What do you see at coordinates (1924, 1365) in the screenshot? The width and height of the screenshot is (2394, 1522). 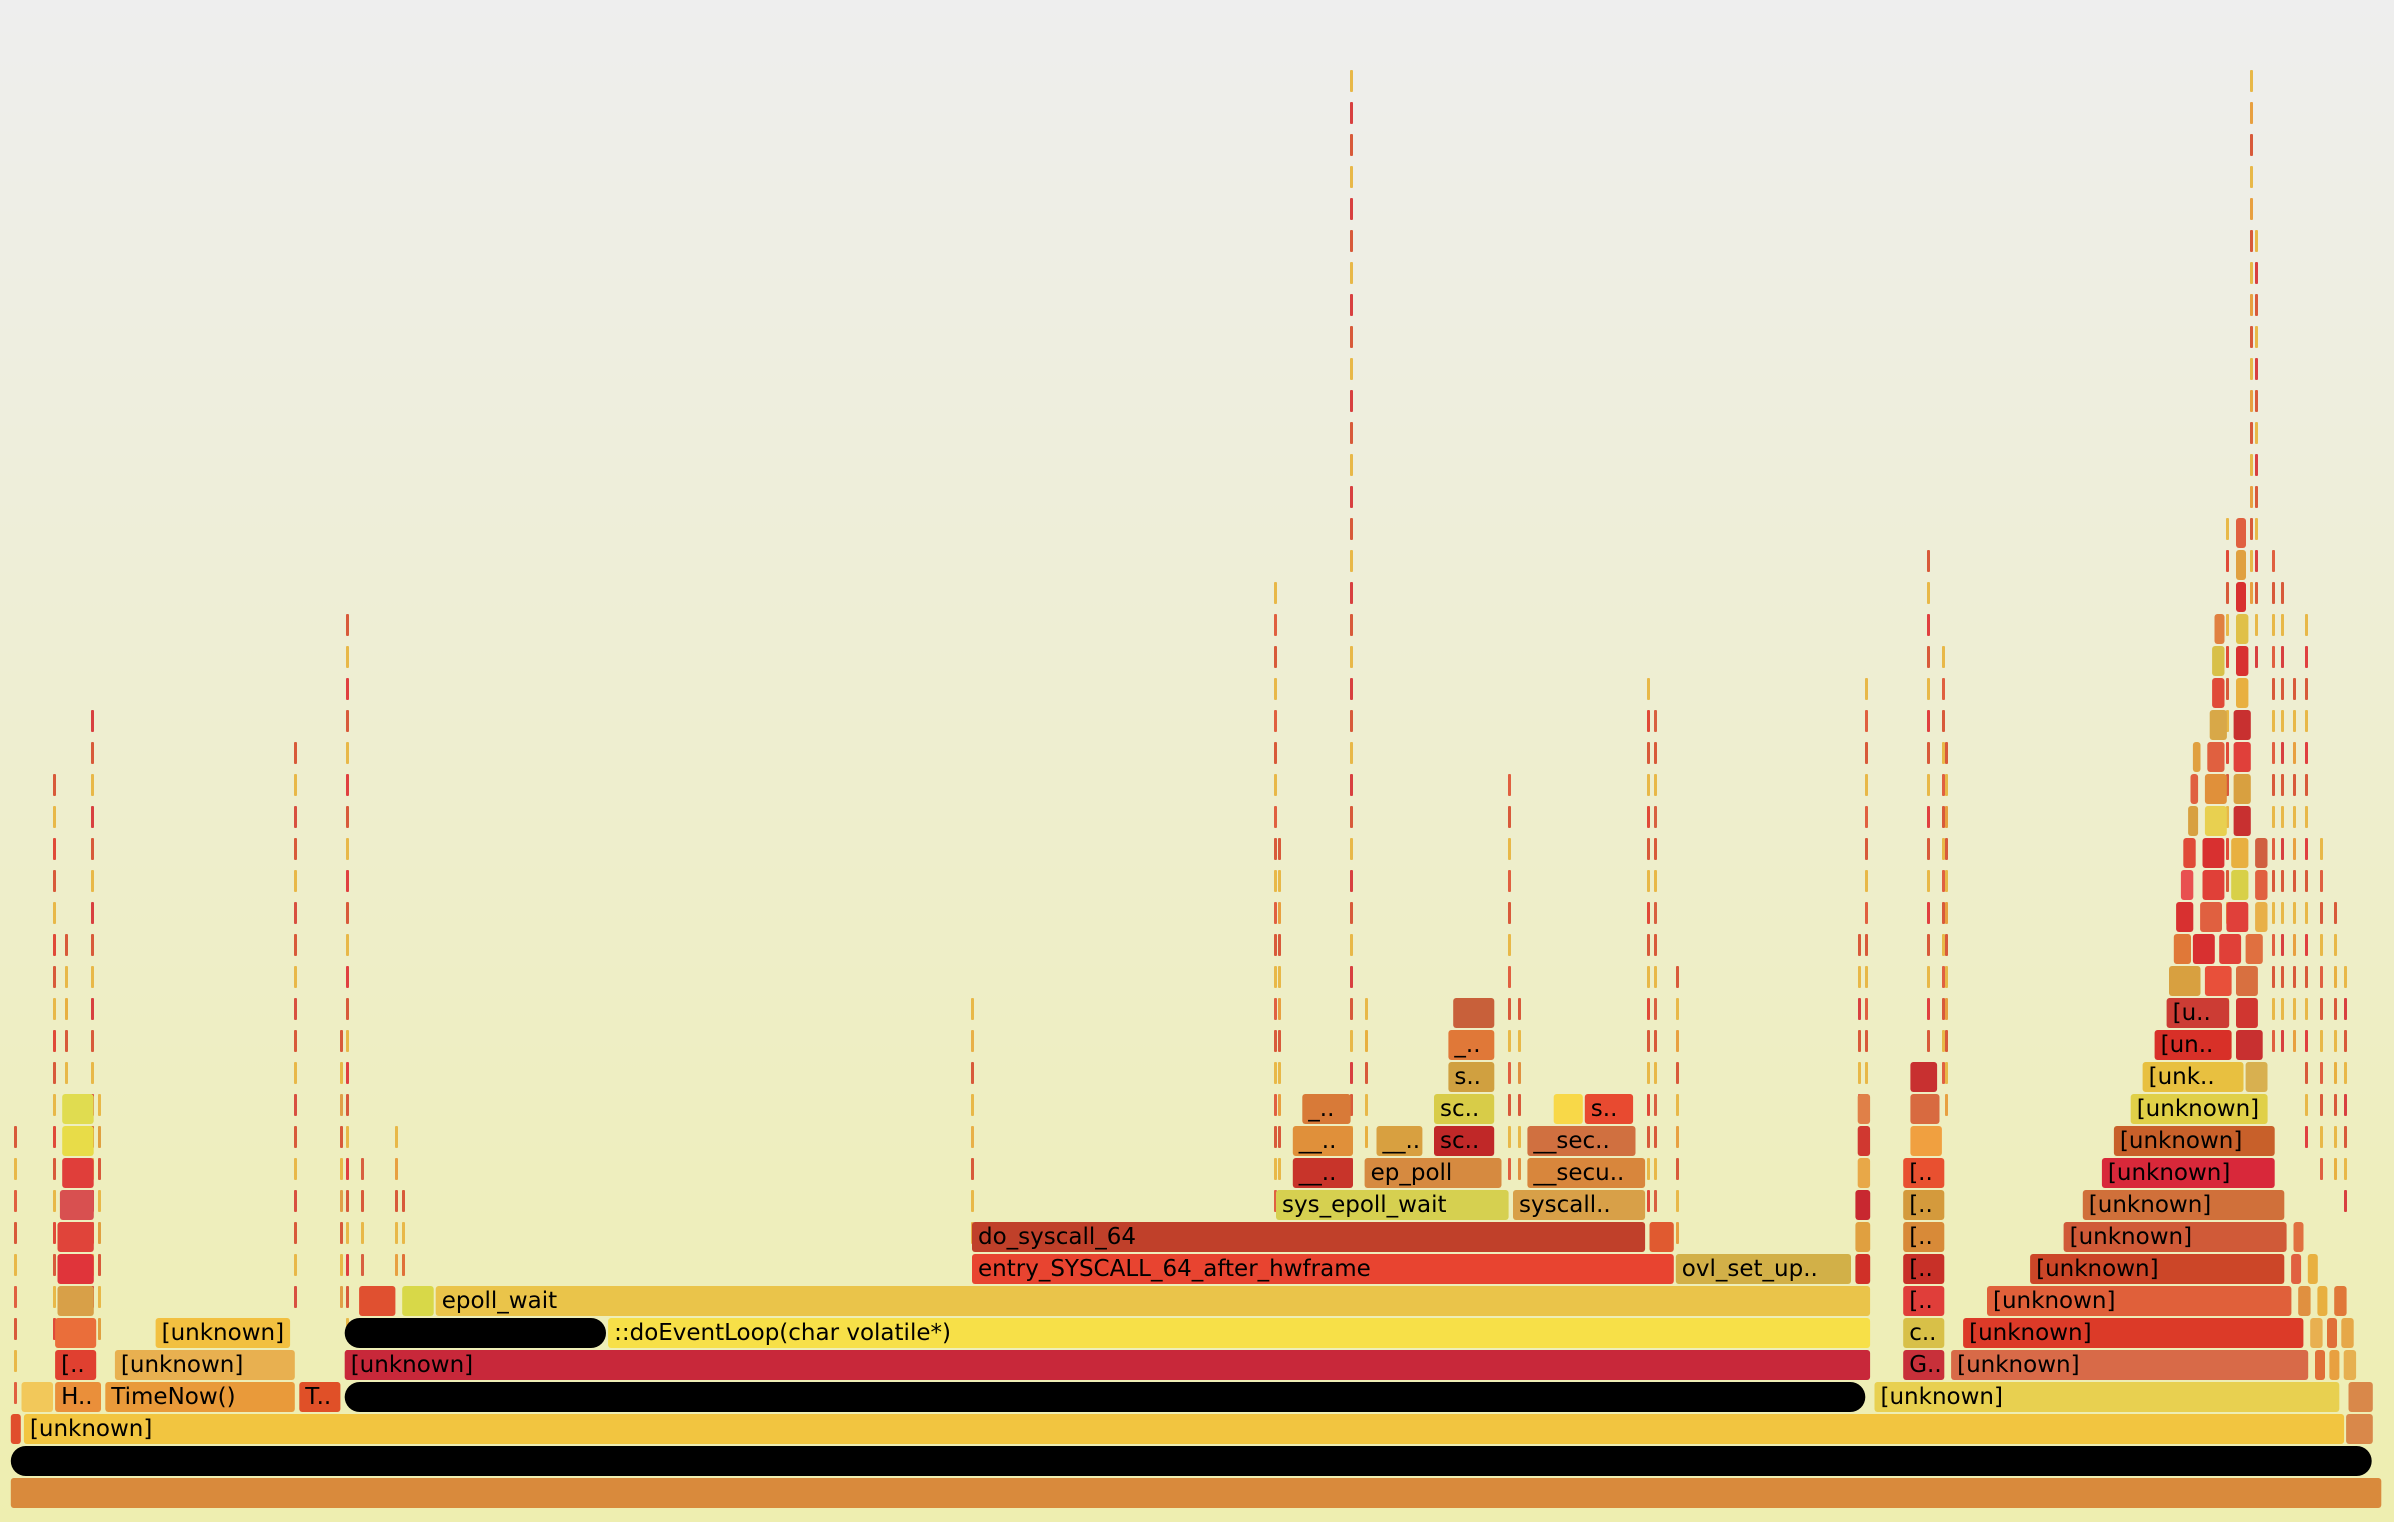 I see `flame-frame: G..` at bounding box center [1924, 1365].